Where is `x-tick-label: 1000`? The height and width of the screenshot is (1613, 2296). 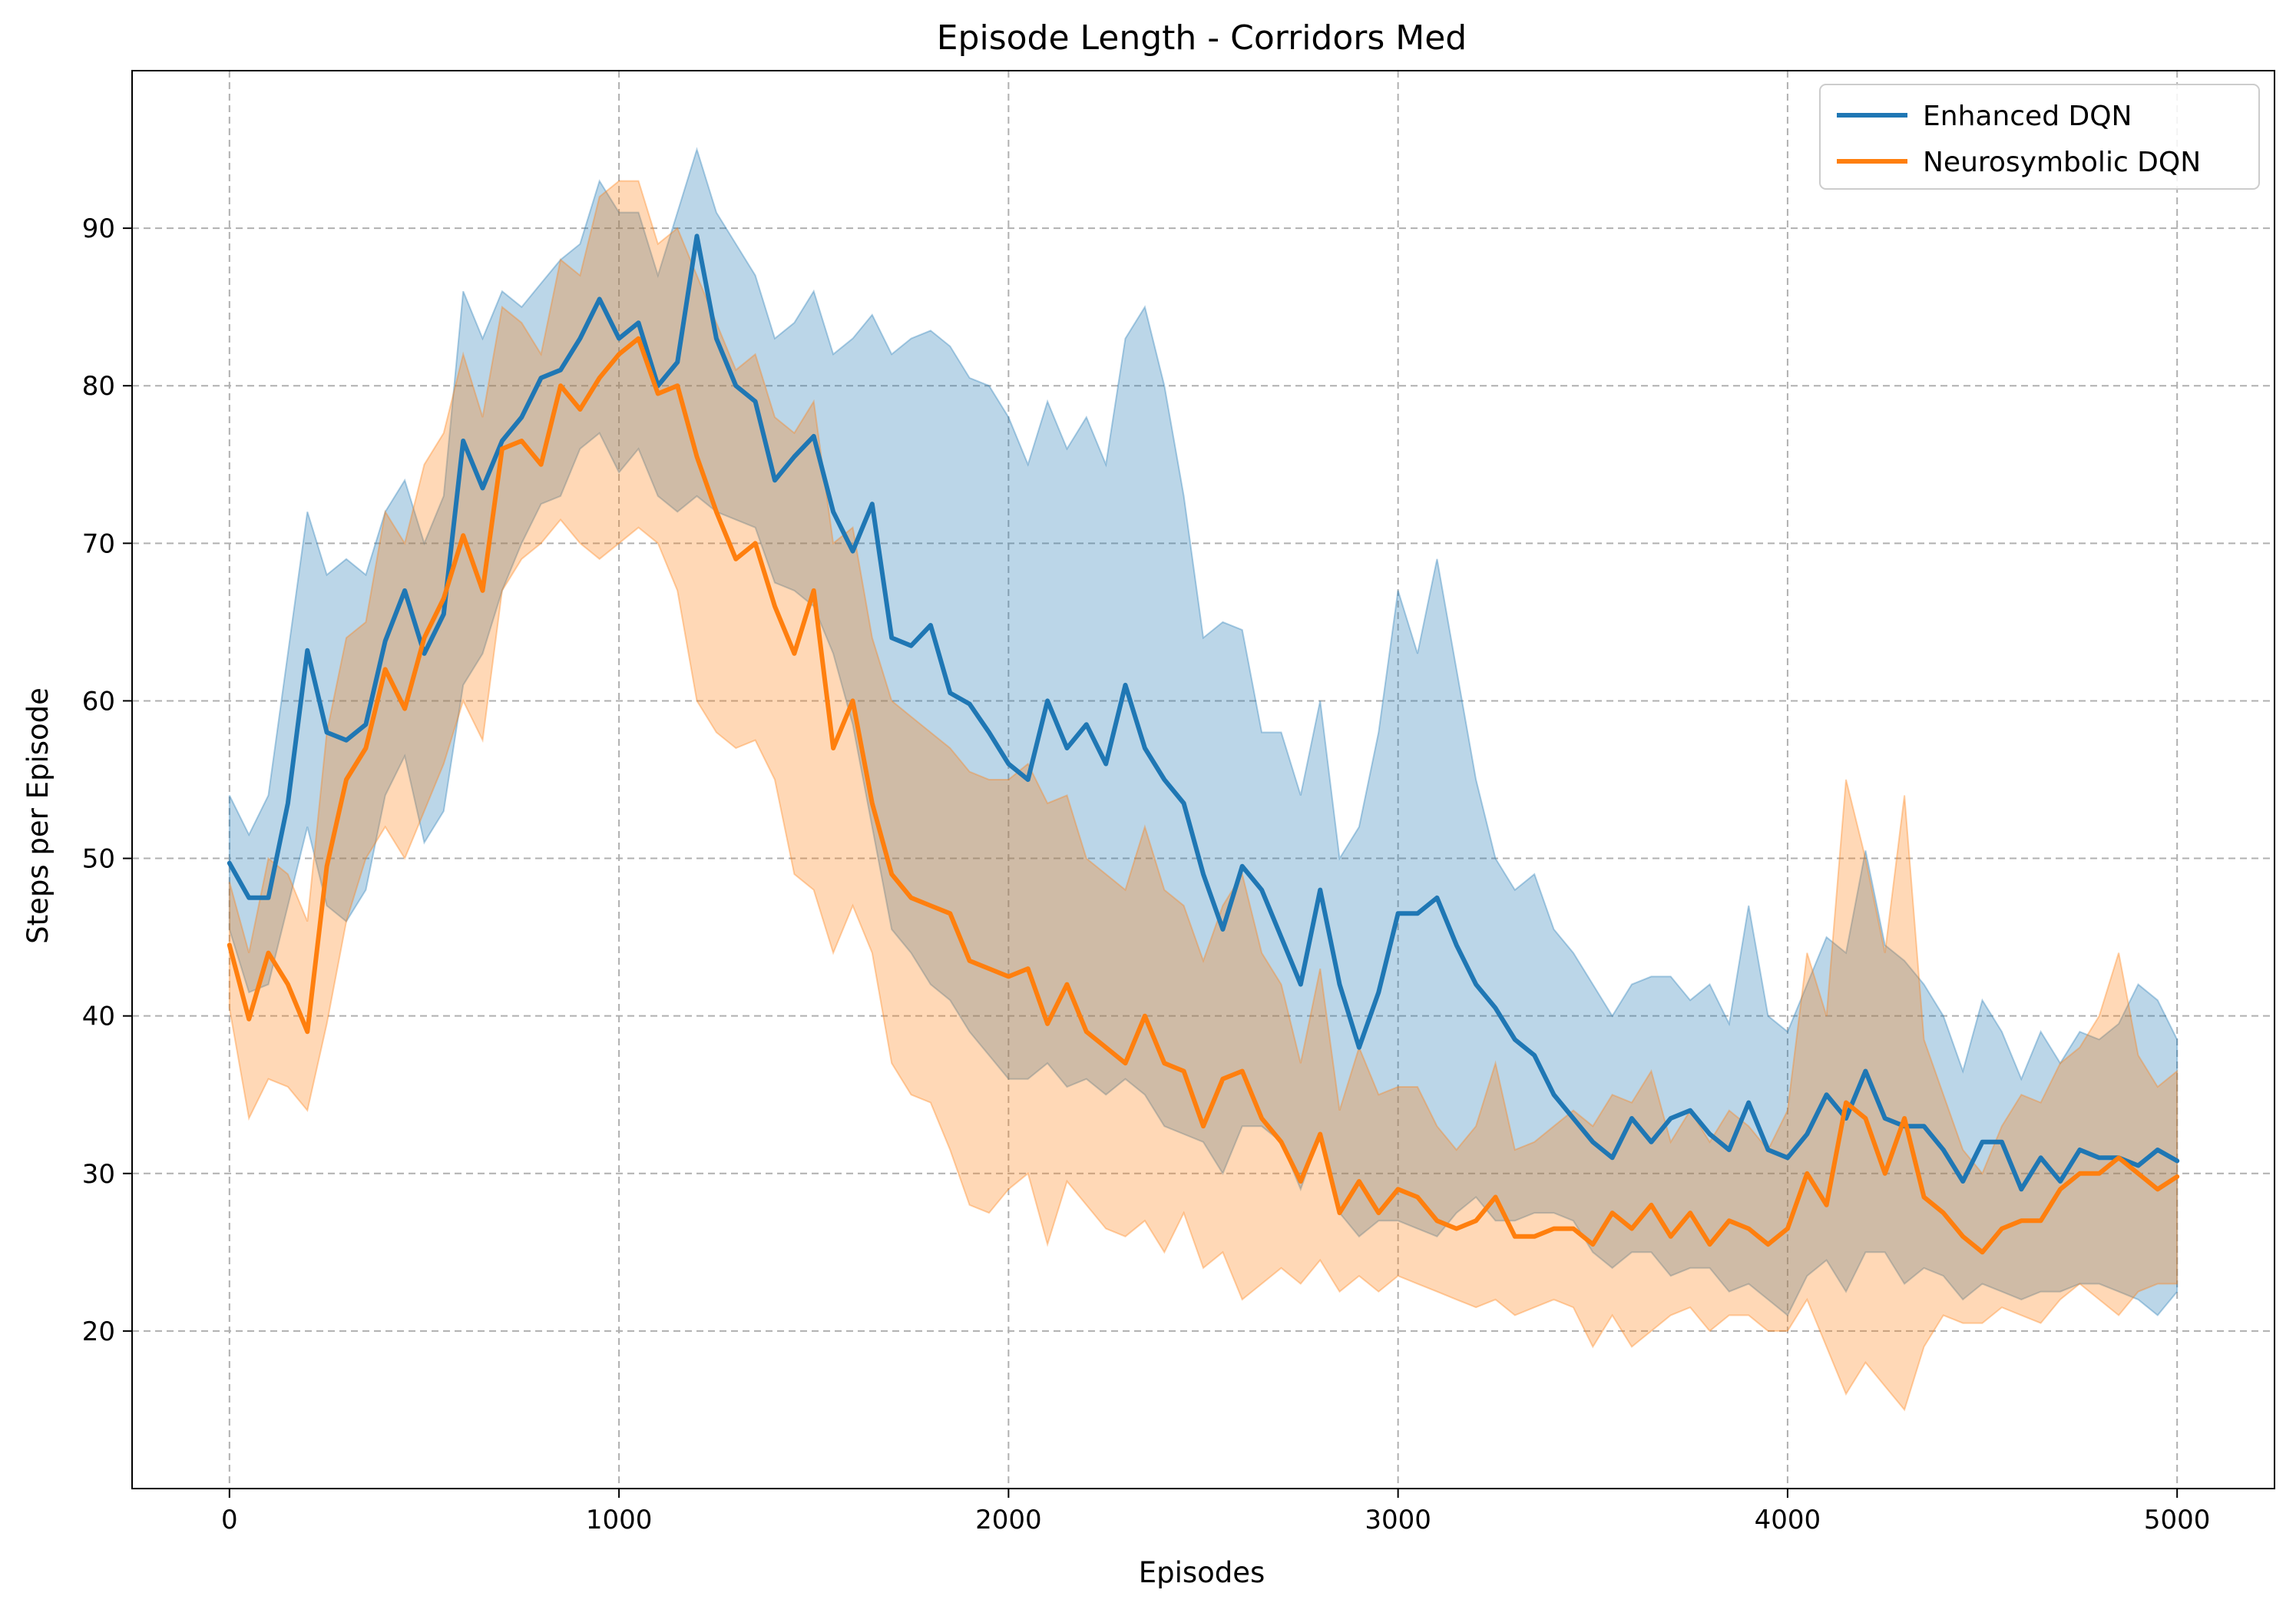
x-tick-label: 1000 is located at coordinates (619, 1520).